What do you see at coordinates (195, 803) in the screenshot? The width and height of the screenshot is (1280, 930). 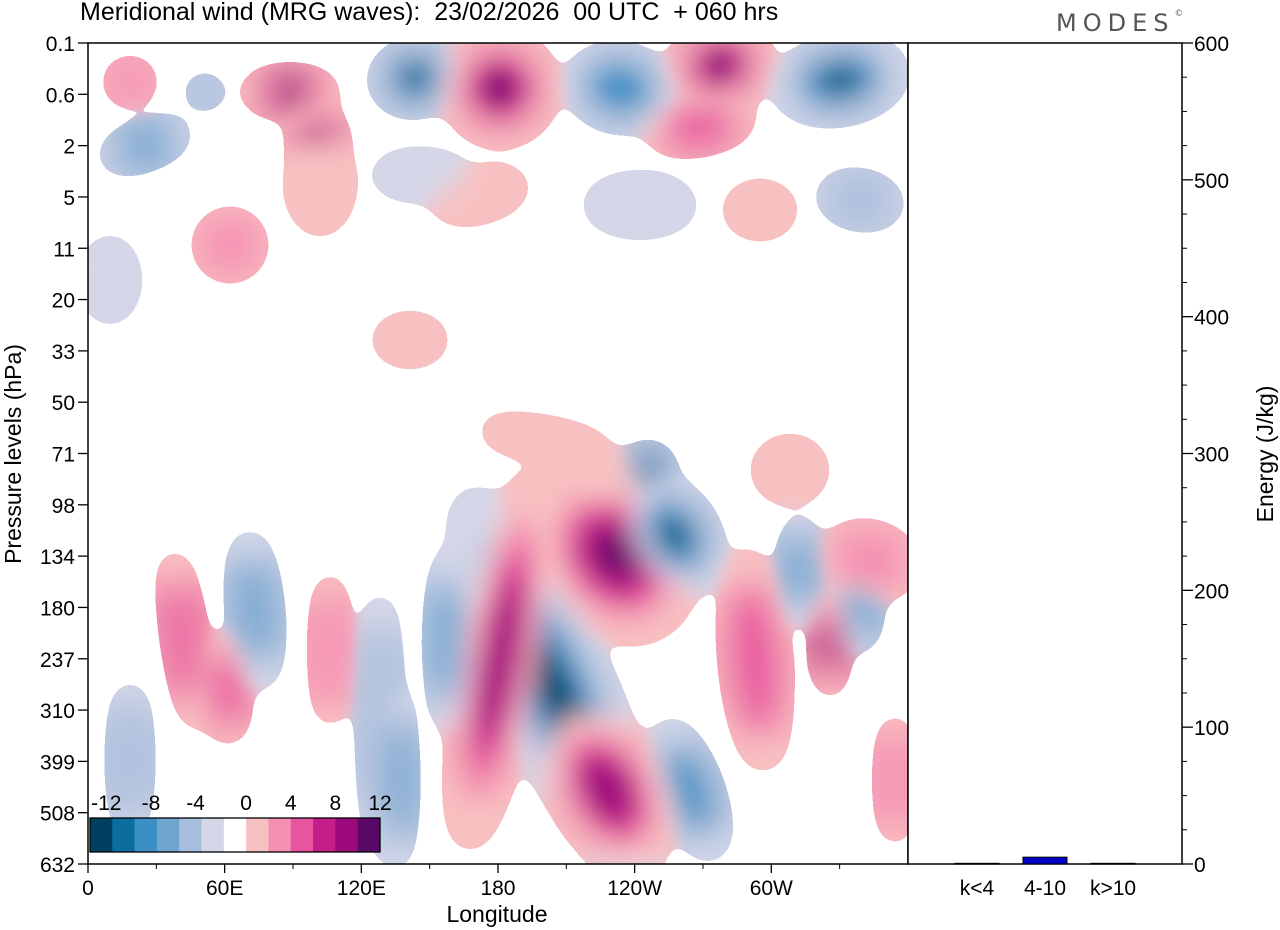 I see `colorbar-label: -4` at bounding box center [195, 803].